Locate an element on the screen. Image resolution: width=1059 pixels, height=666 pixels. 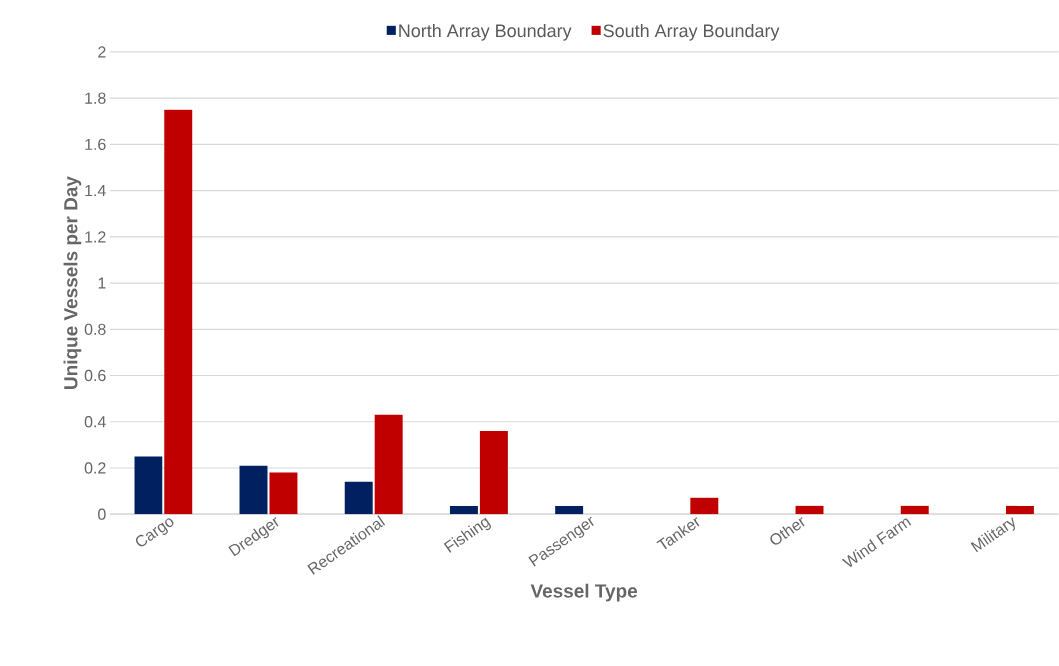
y-tick-label: 0.6 is located at coordinates (95, 375).